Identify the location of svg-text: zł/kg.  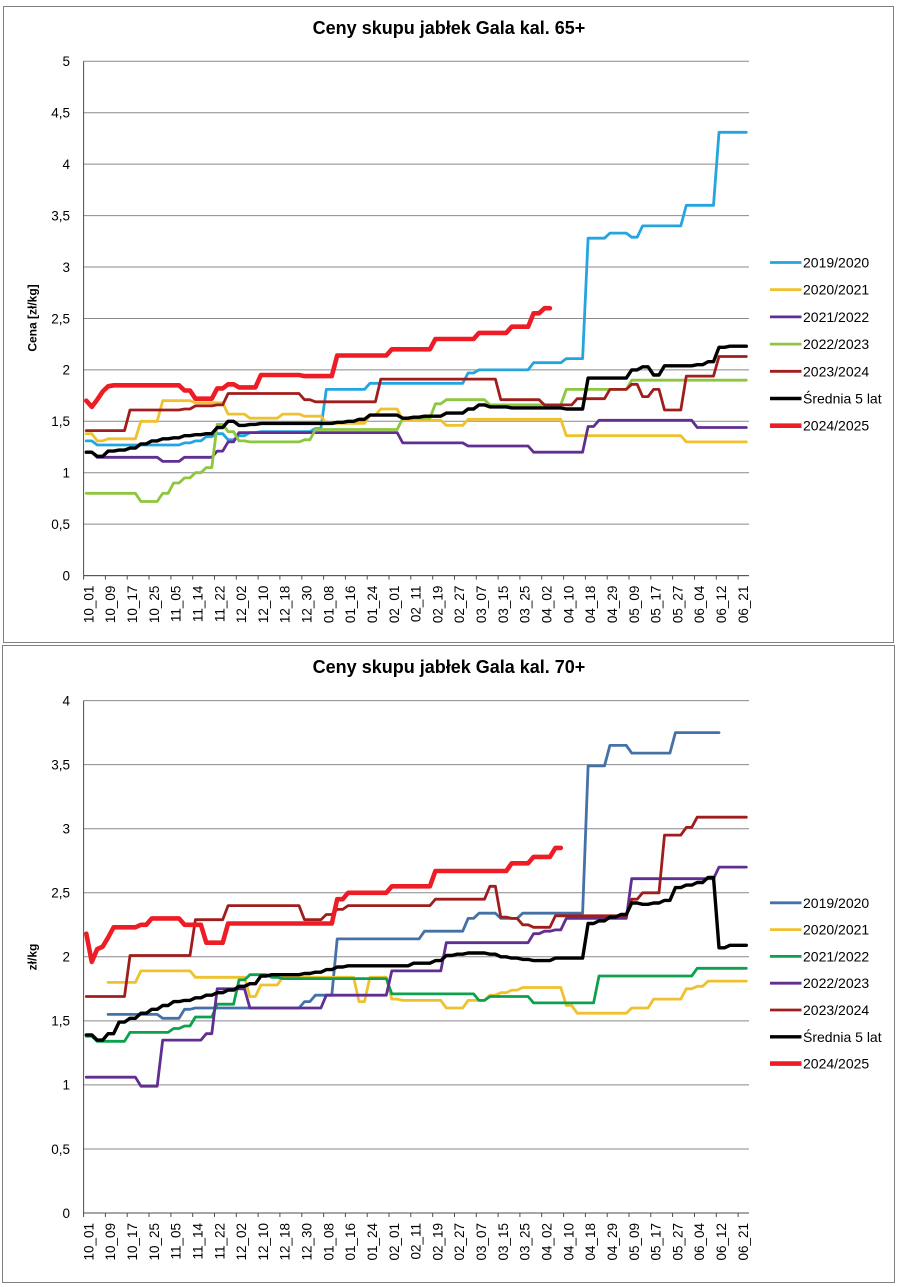
(33, 957).